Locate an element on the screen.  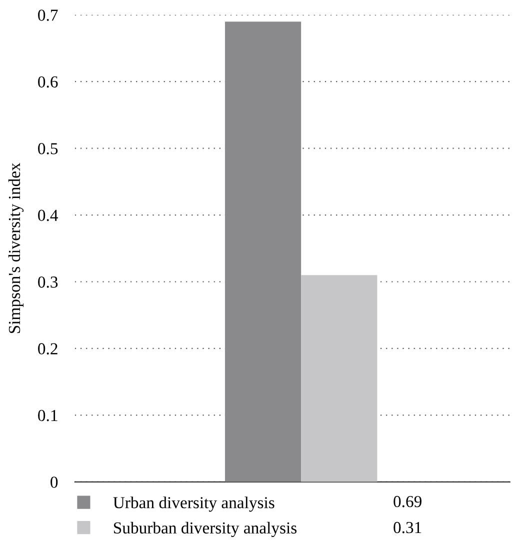
y-axis-title: Simpson's diversity index is located at coordinates (16, 248).